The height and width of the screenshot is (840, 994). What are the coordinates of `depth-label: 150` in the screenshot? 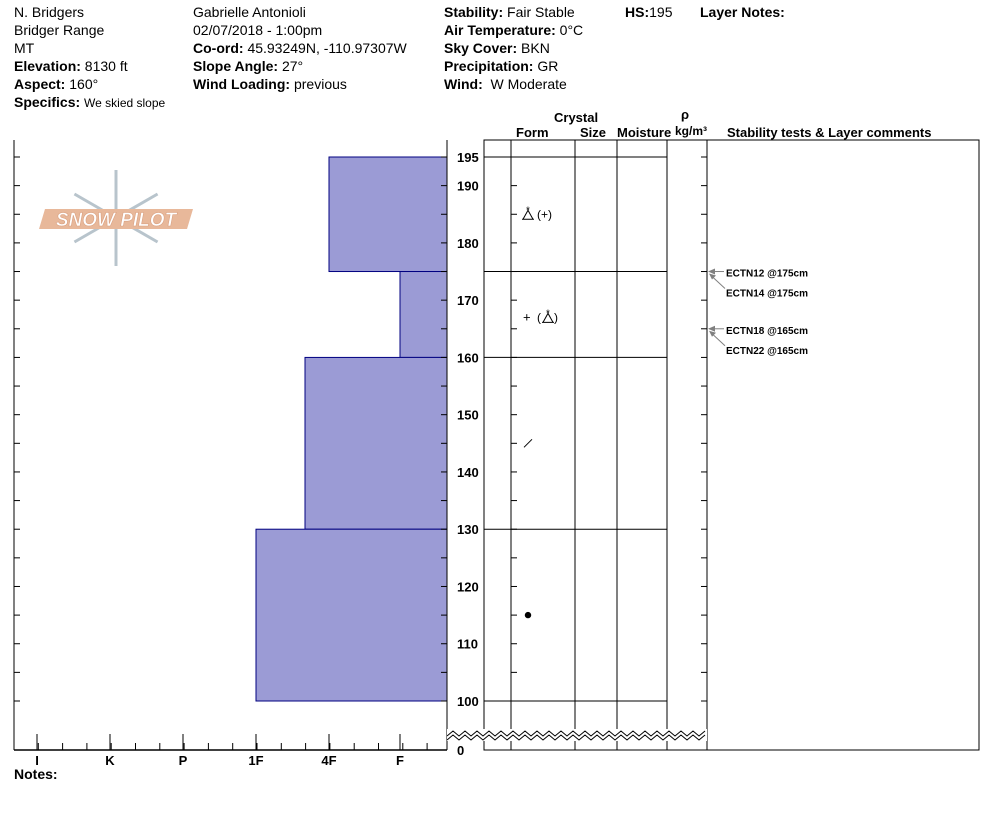 It's located at (468, 415).